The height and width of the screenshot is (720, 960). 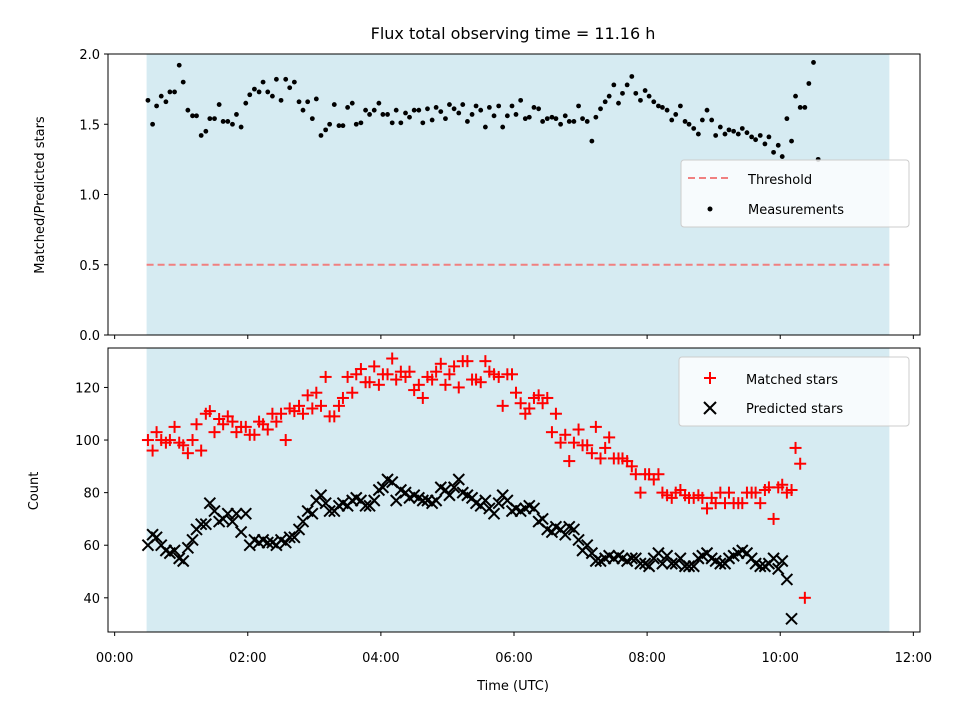 What do you see at coordinates (380, 658) in the screenshot?
I see `x-tick-label: 04:00` at bounding box center [380, 658].